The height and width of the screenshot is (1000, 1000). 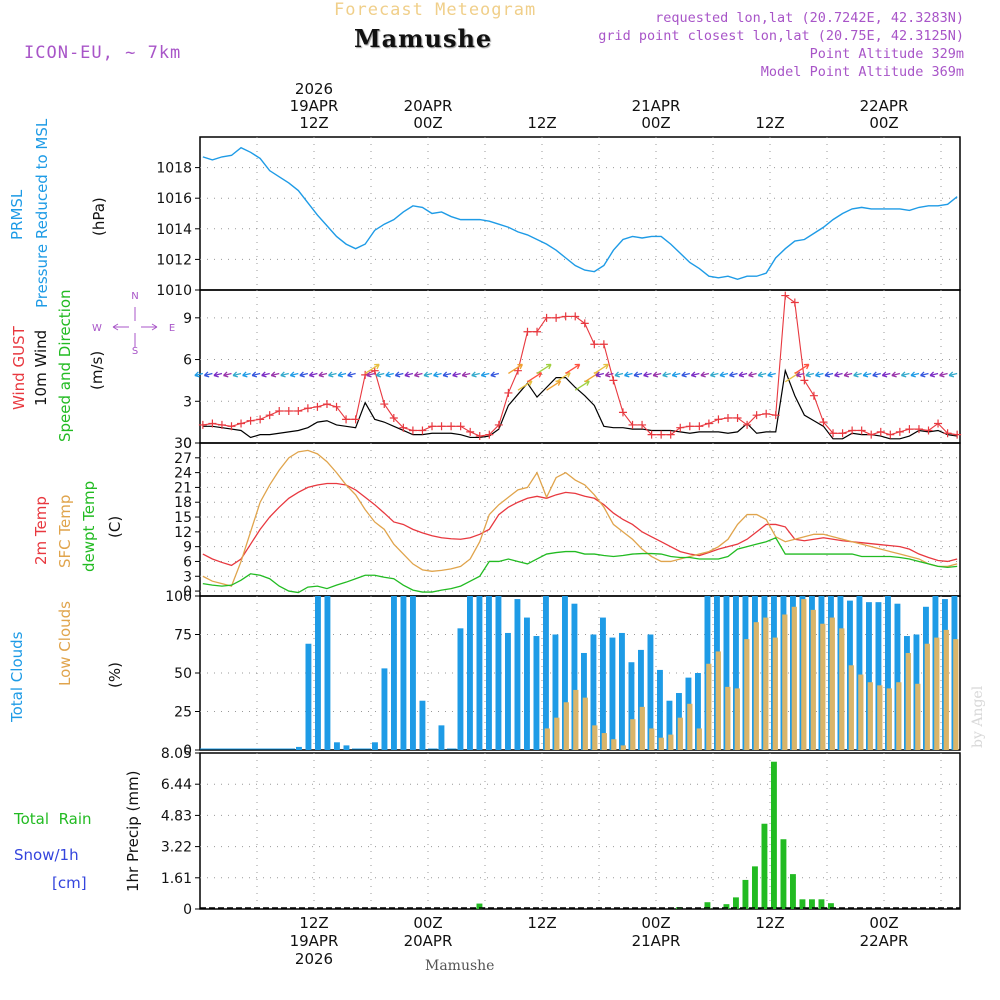 What do you see at coordinates (187, 319) in the screenshot?
I see `y-tick-label: 9` at bounding box center [187, 319].